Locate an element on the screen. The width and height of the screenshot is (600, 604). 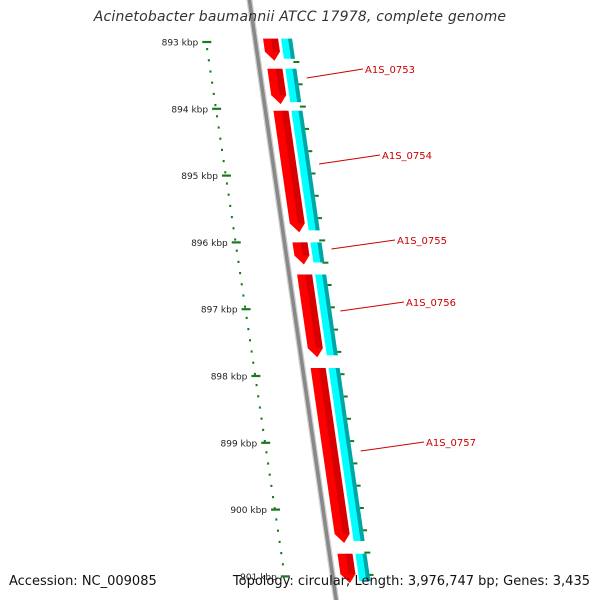
tick-label: 895 kbp is located at coordinates (199, 177).